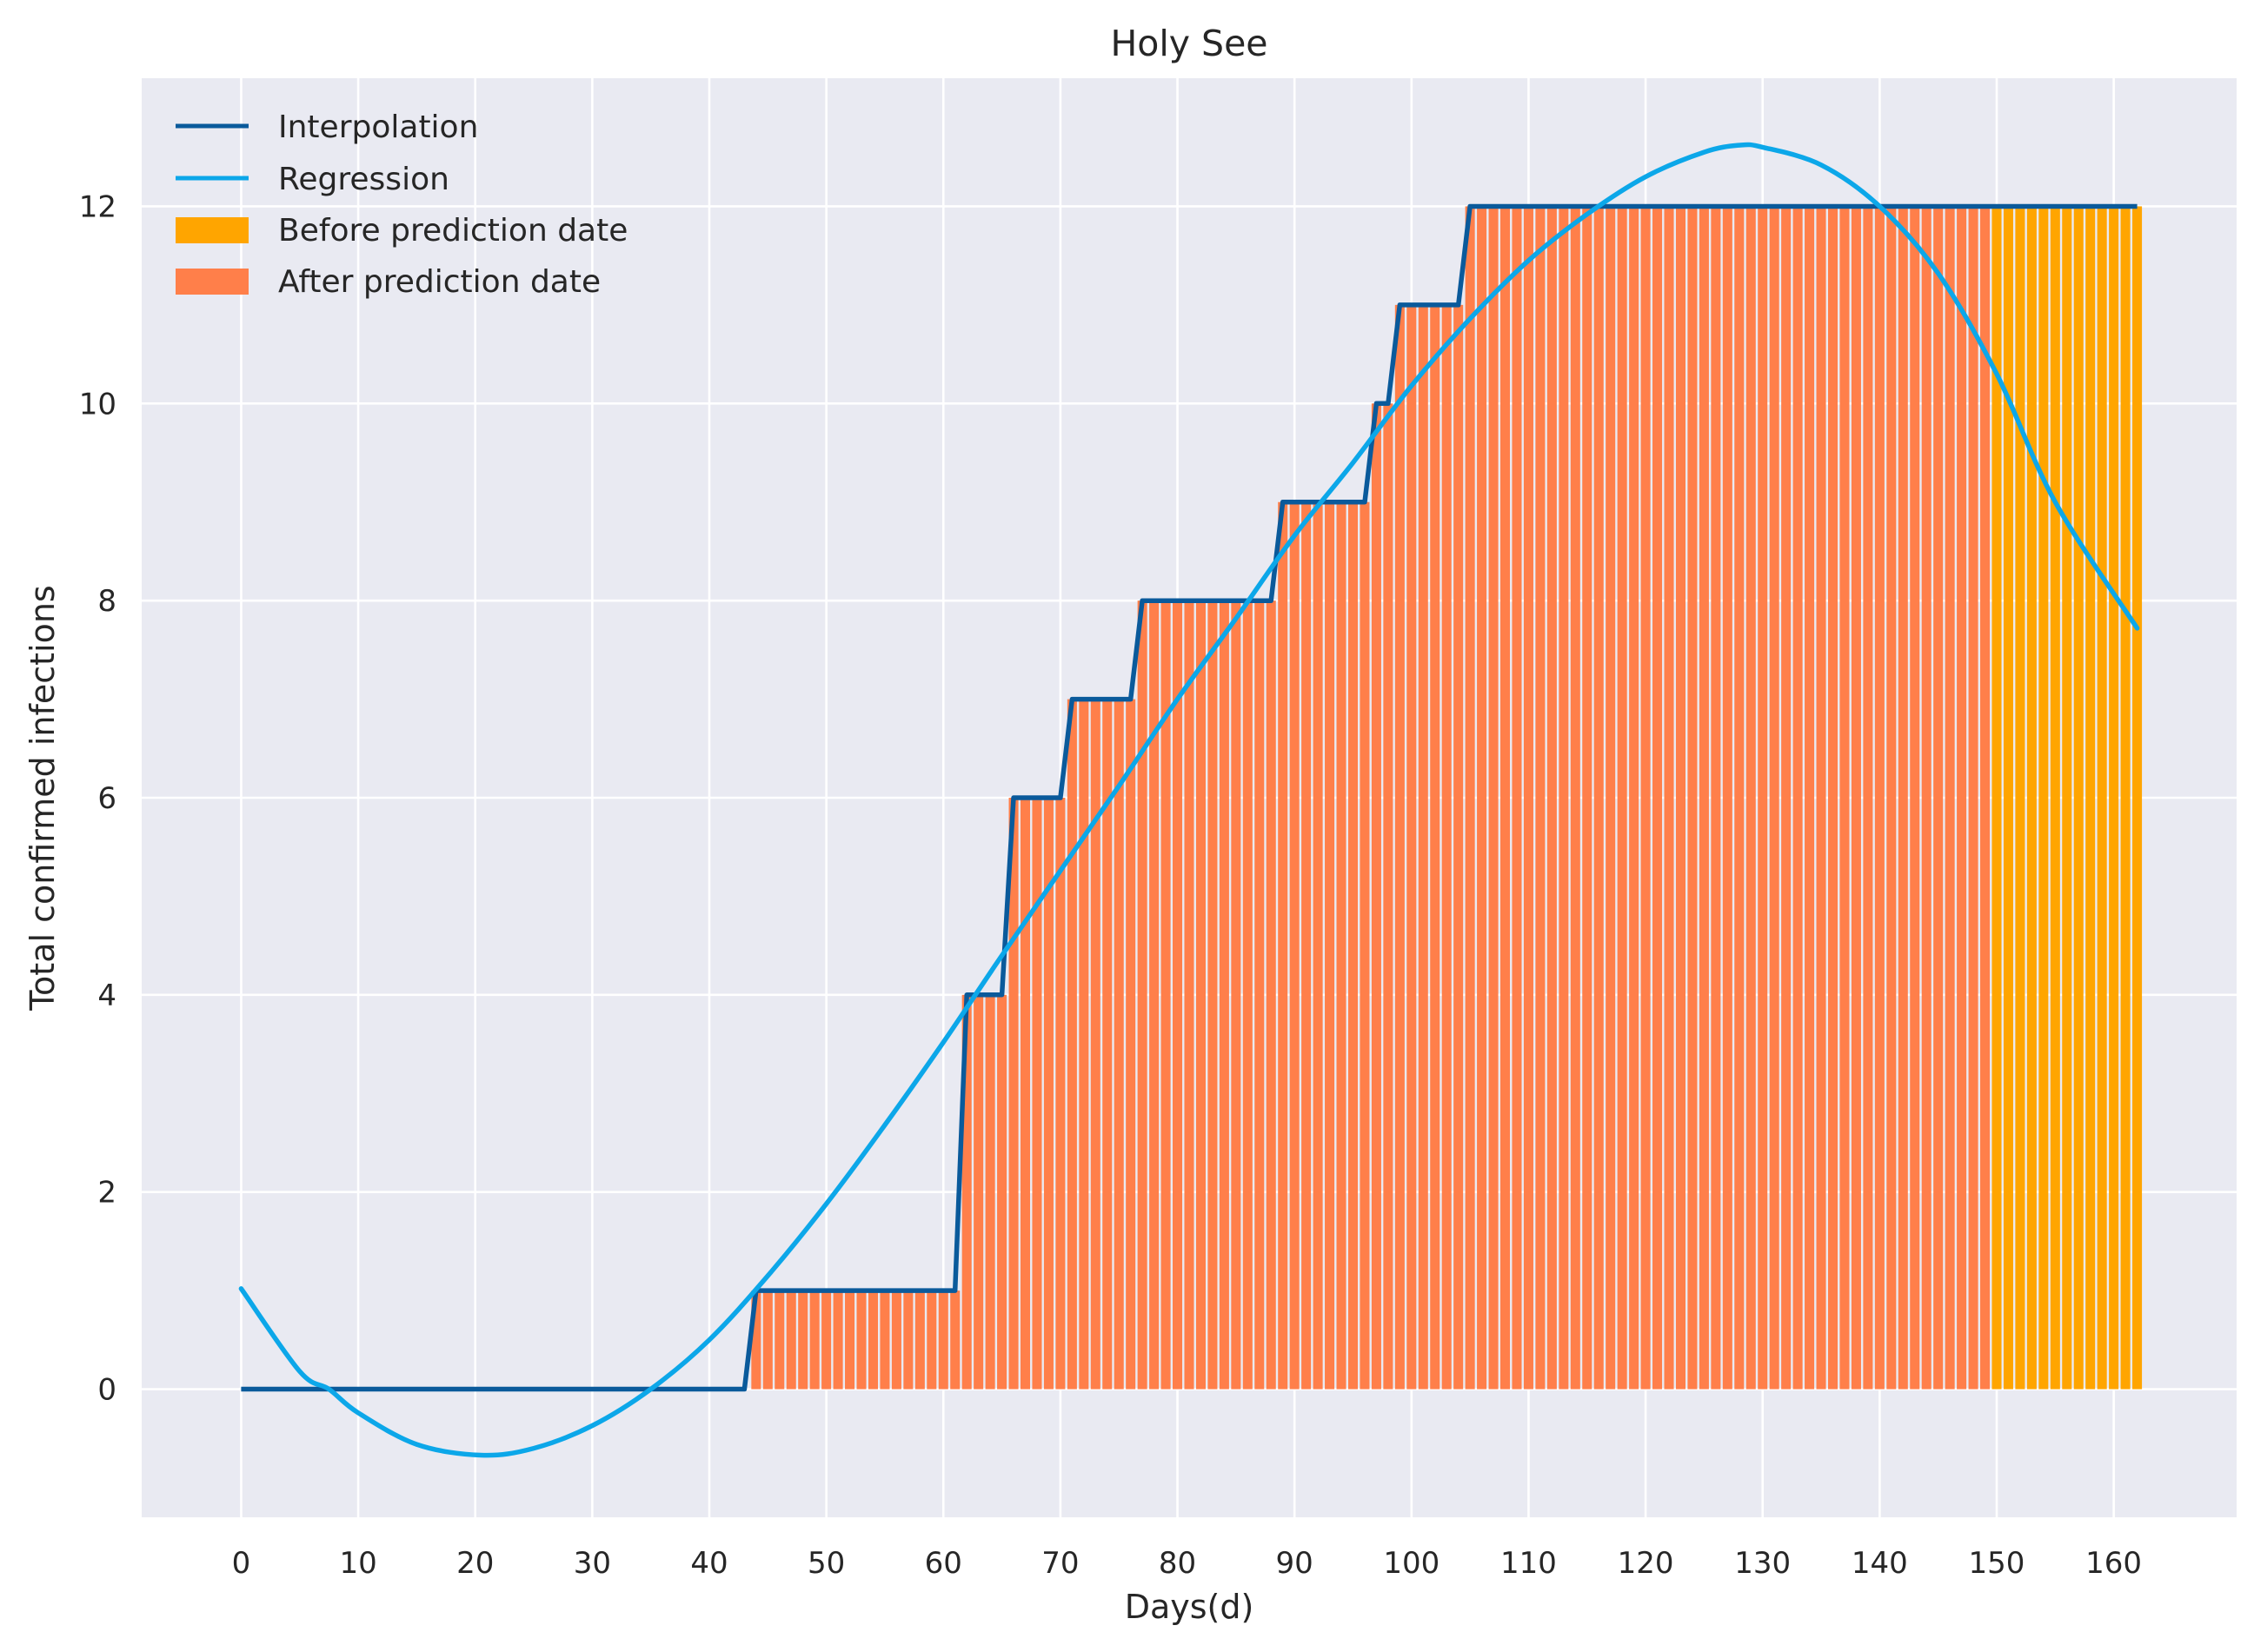 This screenshot has height=1652, width=2254. I want to click on x-tick-label: 100, so click(1411, 1564).